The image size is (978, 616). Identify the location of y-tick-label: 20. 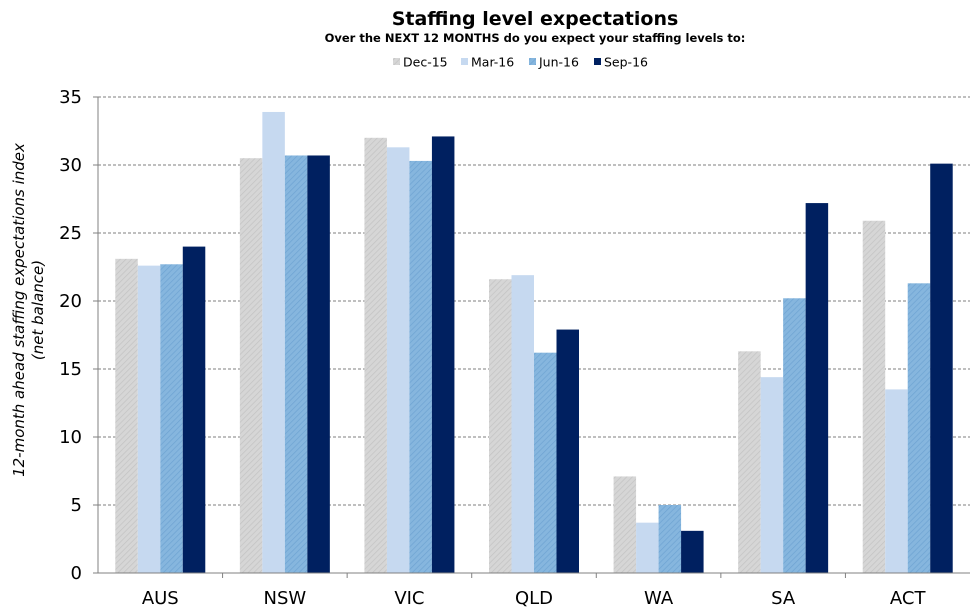
(70, 301).